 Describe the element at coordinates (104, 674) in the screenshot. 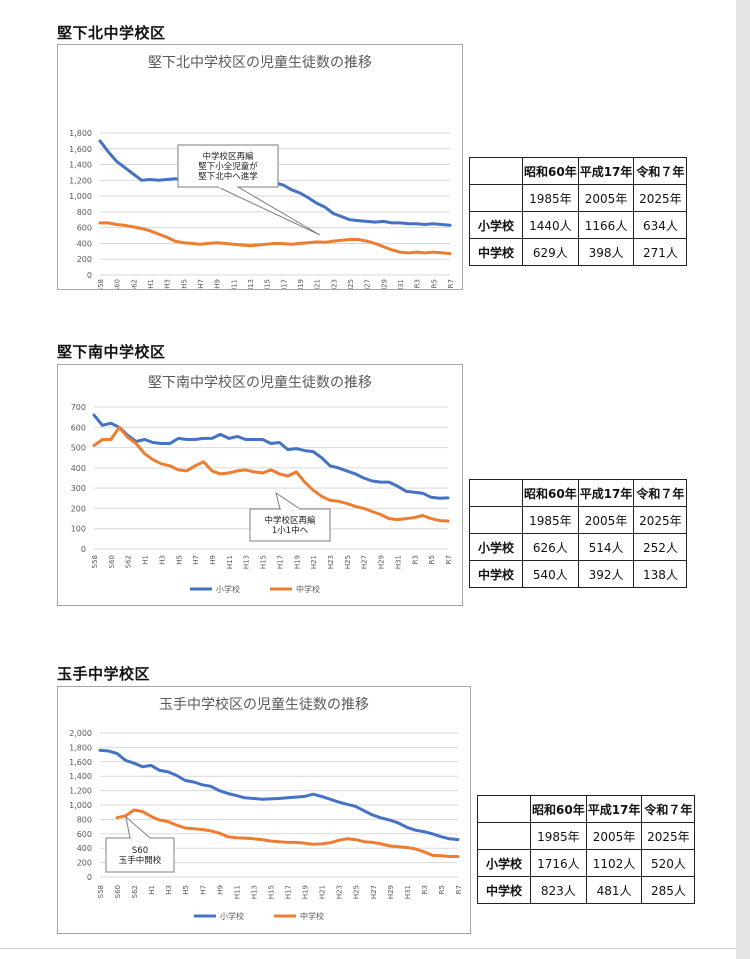

I see `section-title-tamate: 玉手中学校区` at that location.